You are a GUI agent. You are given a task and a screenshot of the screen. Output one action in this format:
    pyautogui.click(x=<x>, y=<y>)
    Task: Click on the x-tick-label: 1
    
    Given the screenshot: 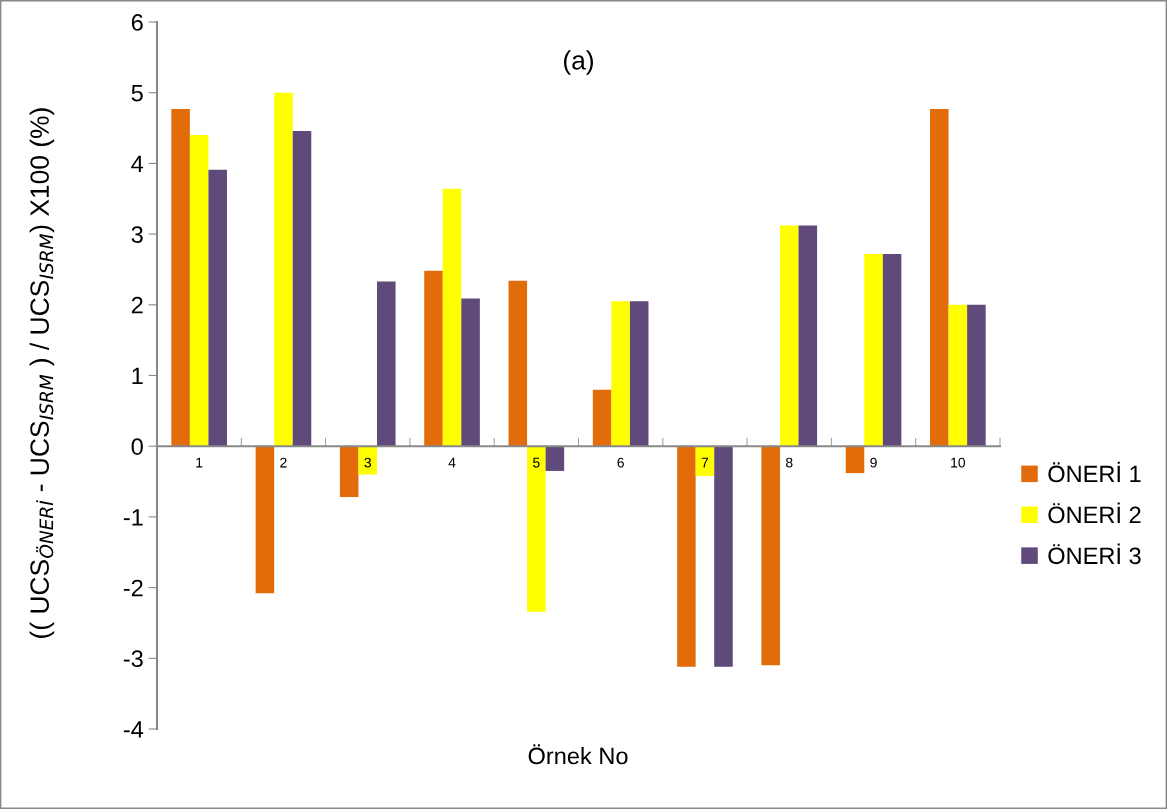 What is the action you would take?
    pyautogui.click(x=199, y=462)
    